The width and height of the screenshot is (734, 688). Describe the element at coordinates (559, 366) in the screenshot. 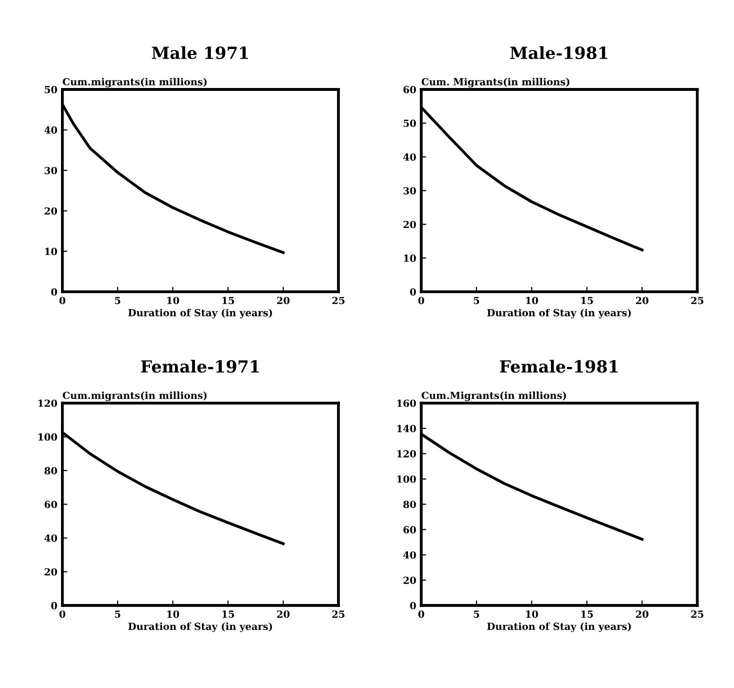

I see `chart-title: Female-1981` at that location.